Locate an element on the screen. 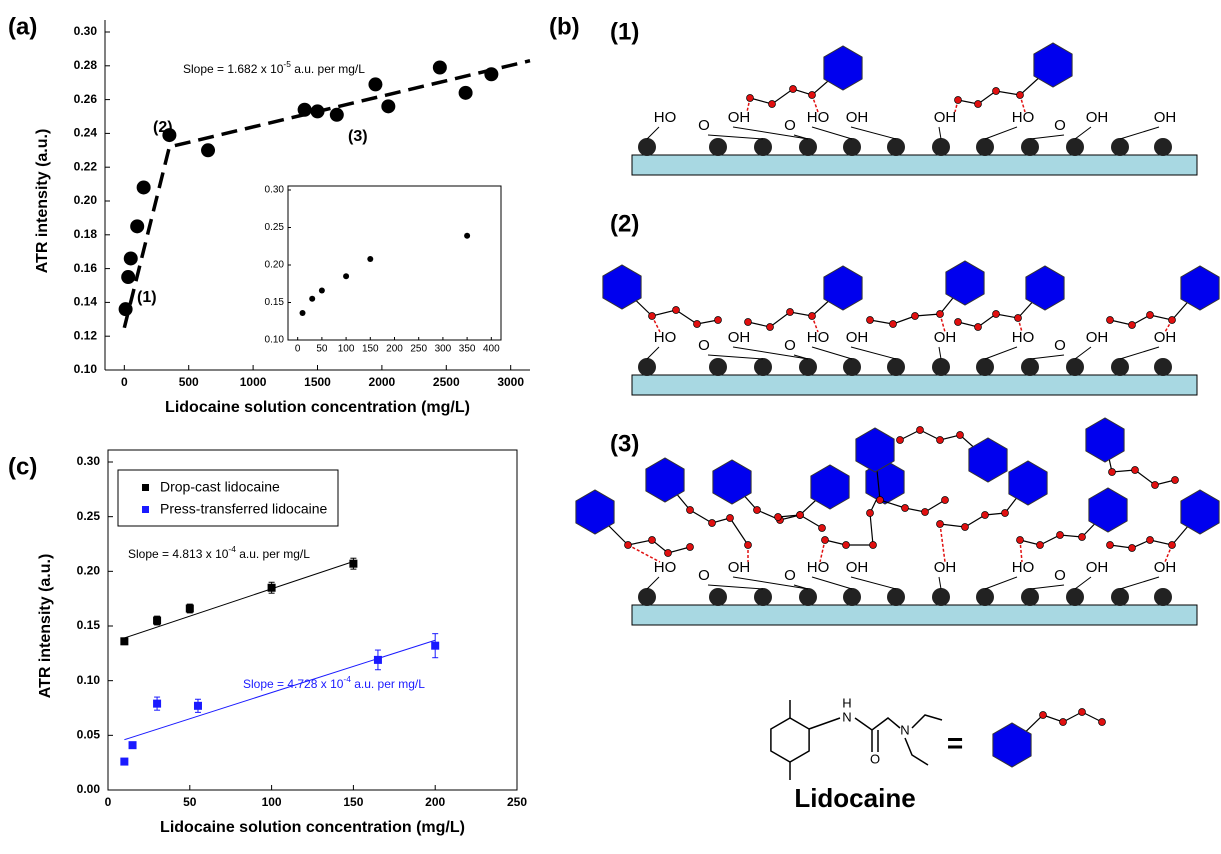  y-tick-label: 0.30 is located at coordinates (275, 190).